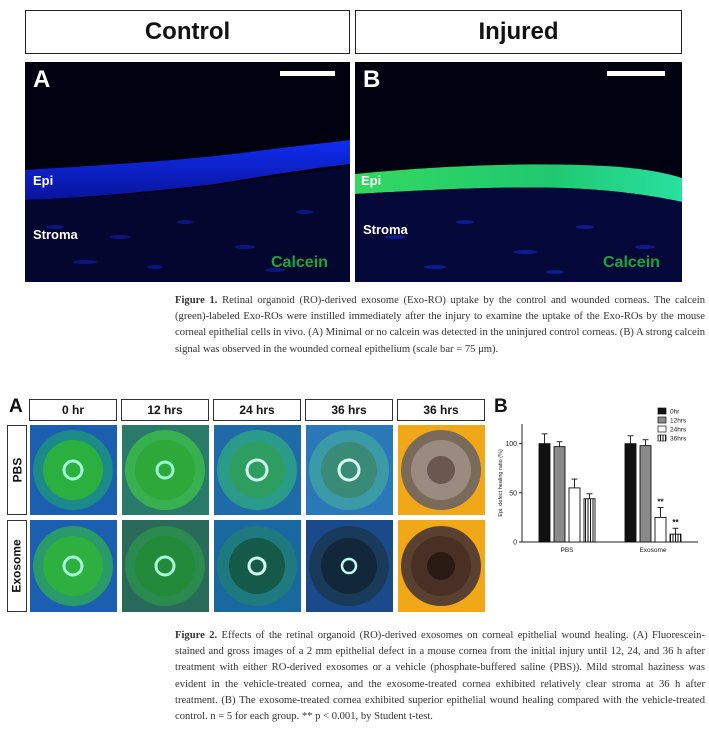 The width and height of the screenshot is (709, 748). What do you see at coordinates (299, 262) in the screenshot?
I see `panel-a-calcein-label: Calcein` at bounding box center [299, 262].